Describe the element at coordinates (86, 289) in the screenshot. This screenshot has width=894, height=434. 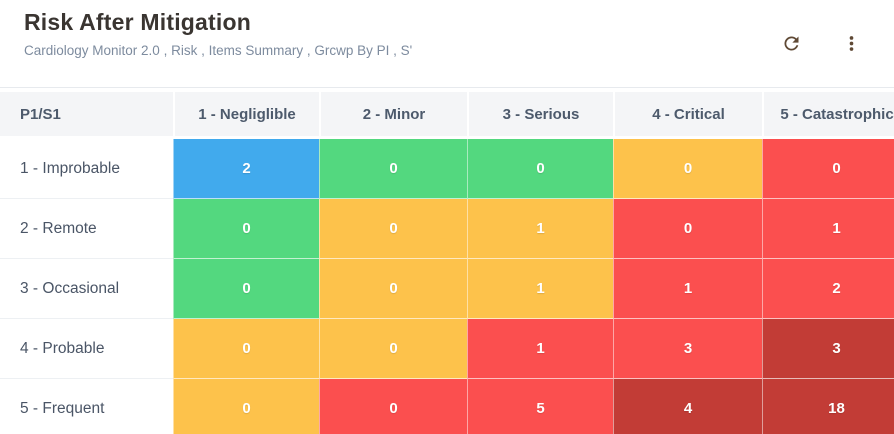
I see `row-header-occasional: 3 - Occasional` at that location.